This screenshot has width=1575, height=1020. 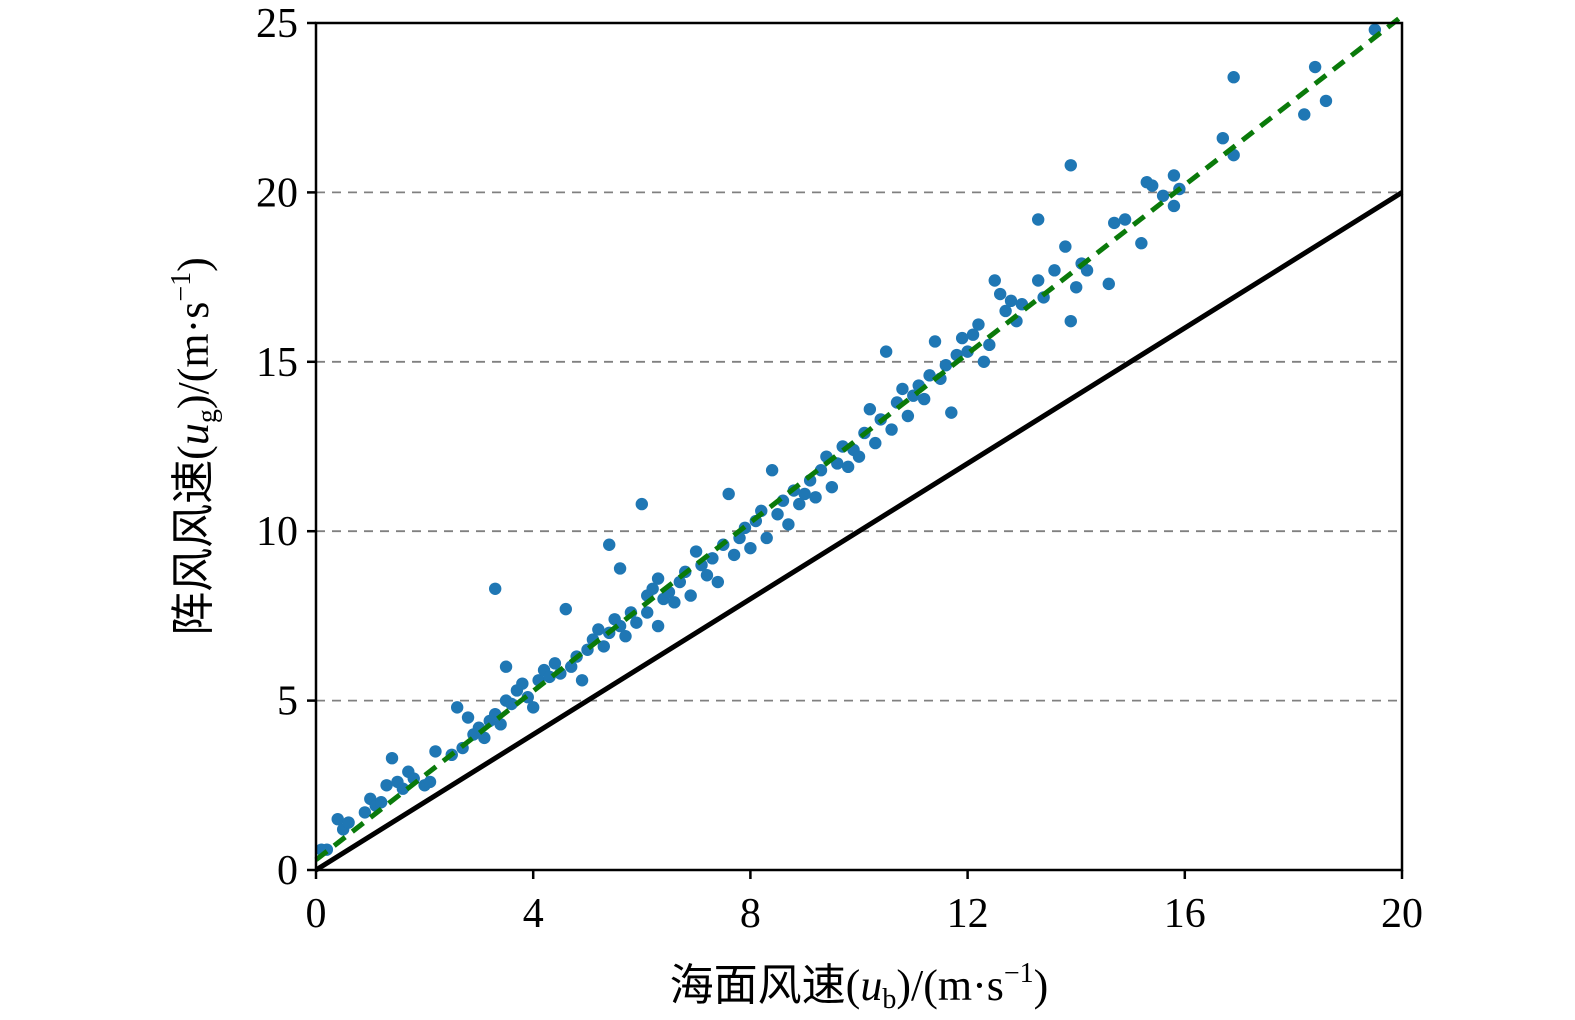 I want to click on x-tick-label: 4, so click(x=533, y=914).